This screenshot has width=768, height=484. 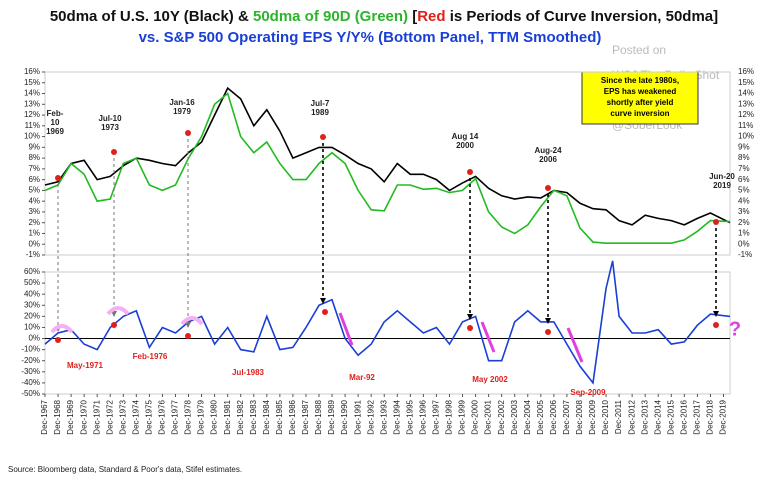 I want to click on callout-text: EPS has weakened, so click(x=640, y=91).